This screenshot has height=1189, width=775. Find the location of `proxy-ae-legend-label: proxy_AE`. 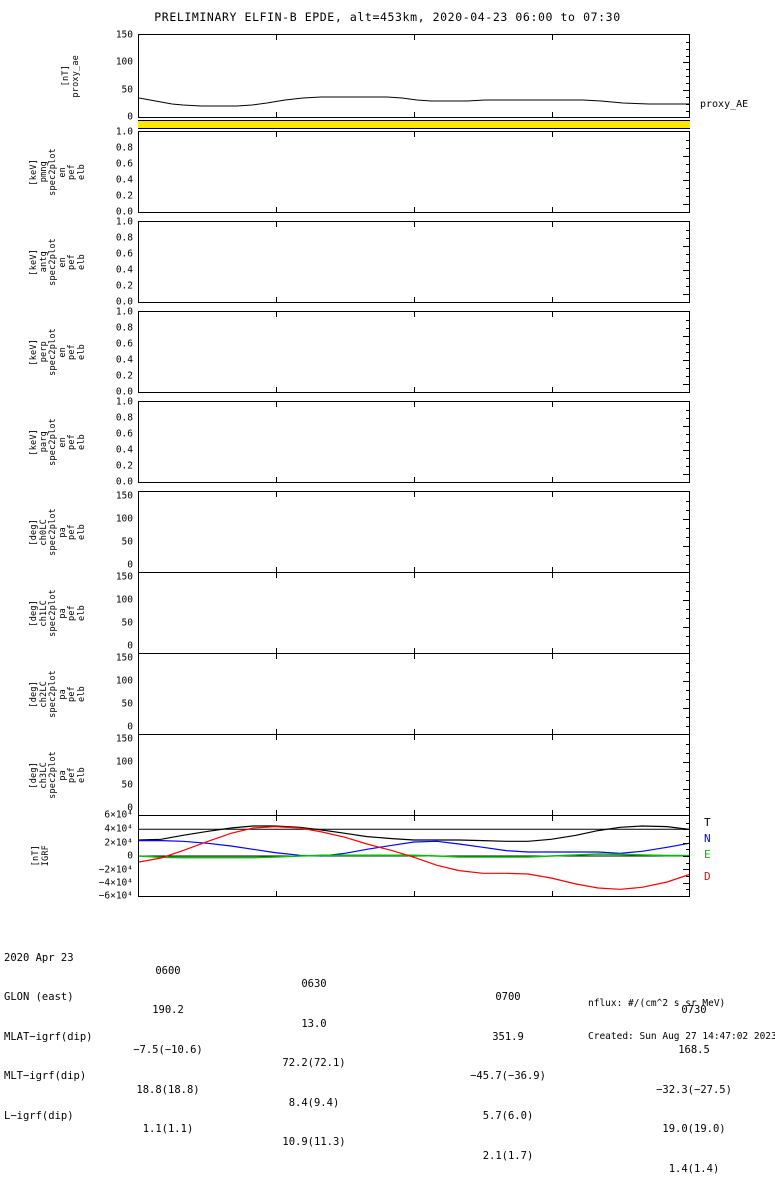

proxy-ae-legend-label: proxy_AE is located at coordinates (724, 104).